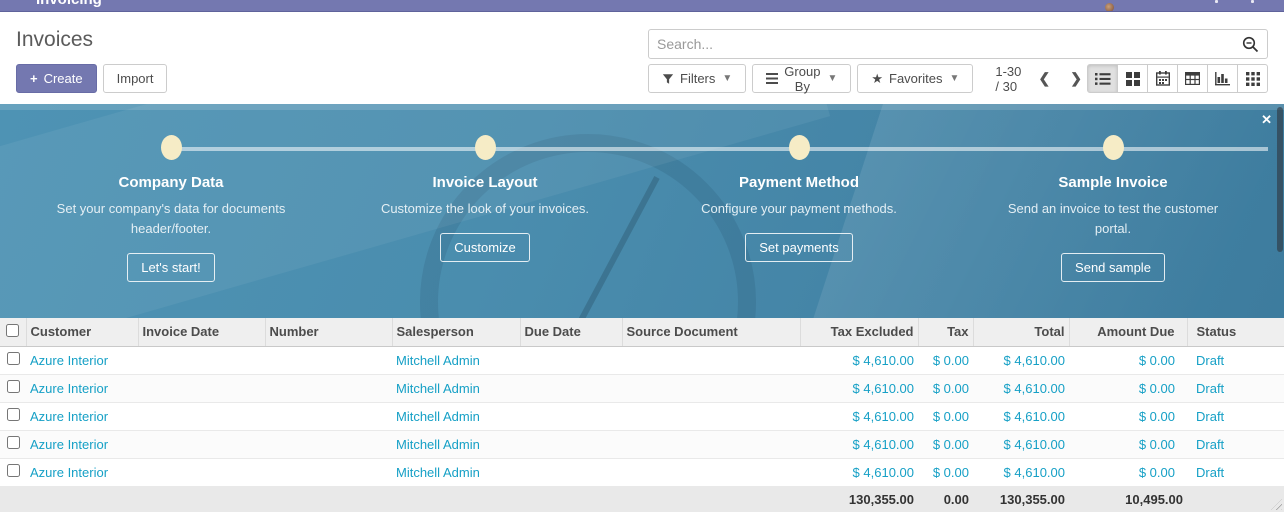  I want to click on pager-previous-button: ❮, so click(1045, 78).